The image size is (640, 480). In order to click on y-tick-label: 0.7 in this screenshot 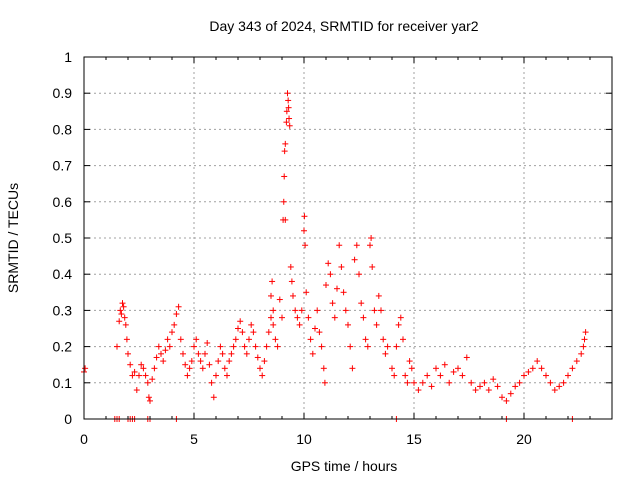, I will do `click(63, 166)`.